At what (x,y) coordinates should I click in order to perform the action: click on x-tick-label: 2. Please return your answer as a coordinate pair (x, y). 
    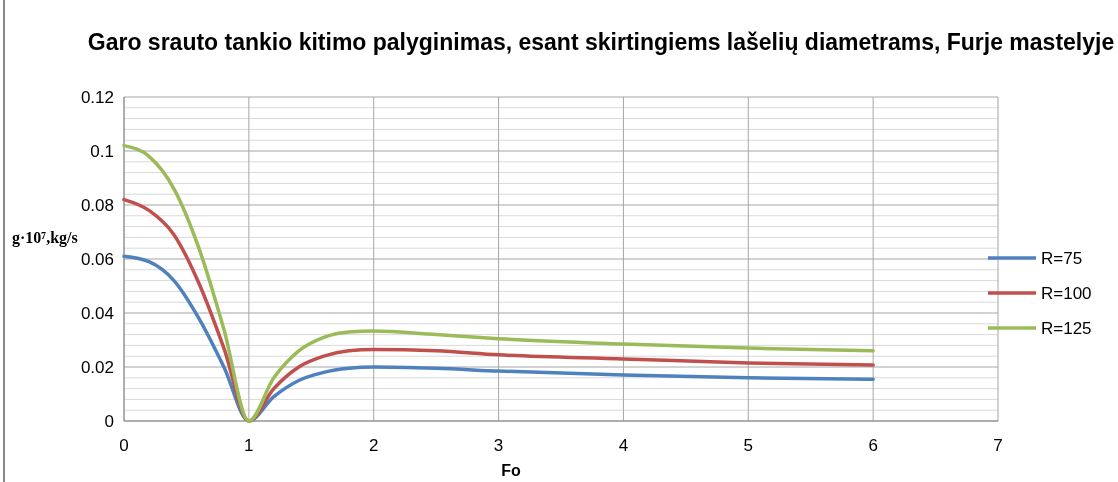
    Looking at the image, I should click on (373, 445).